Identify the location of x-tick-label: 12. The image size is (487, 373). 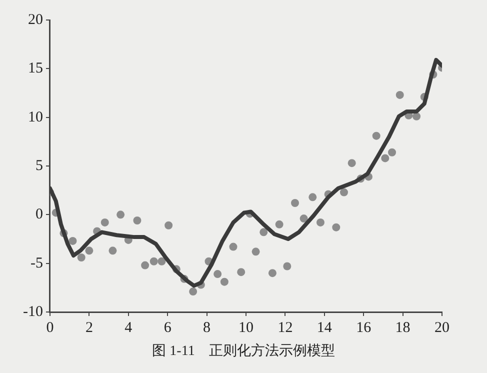
(285, 328).